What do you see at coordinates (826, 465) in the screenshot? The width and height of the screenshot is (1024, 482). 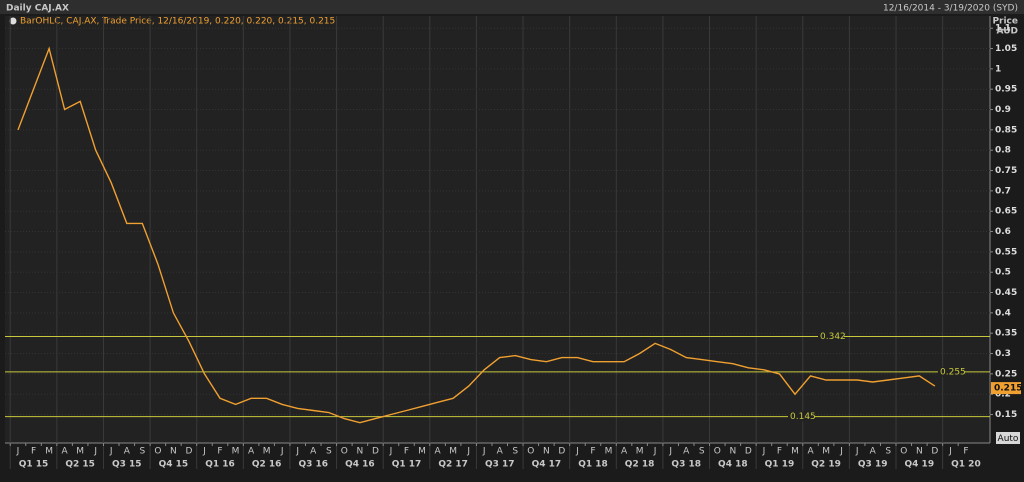 I see `quarter-label: Q2 19` at bounding box center [826, 465].